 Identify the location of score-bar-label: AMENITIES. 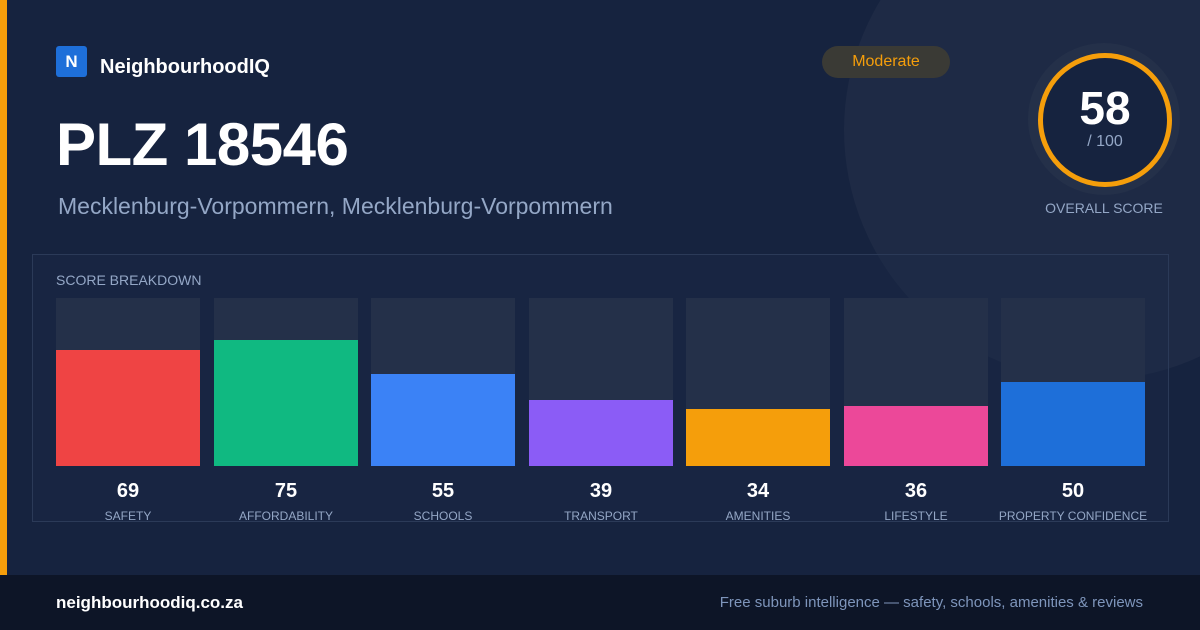
(758, 516).